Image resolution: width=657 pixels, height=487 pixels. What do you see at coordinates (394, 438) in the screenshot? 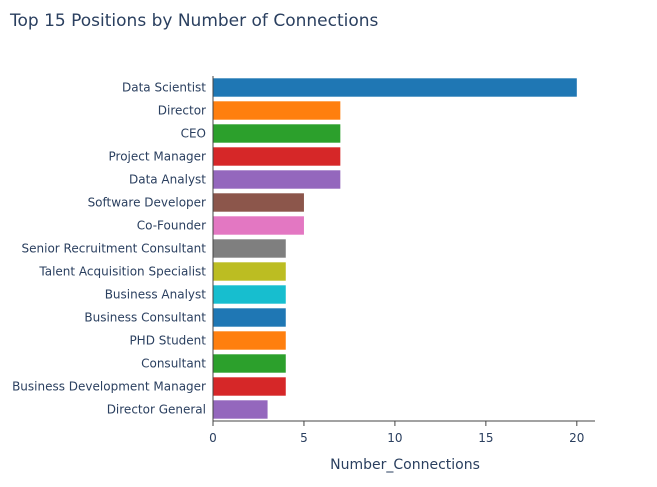
I see `x-tick-label: 10` at bounding box center [394, 438].